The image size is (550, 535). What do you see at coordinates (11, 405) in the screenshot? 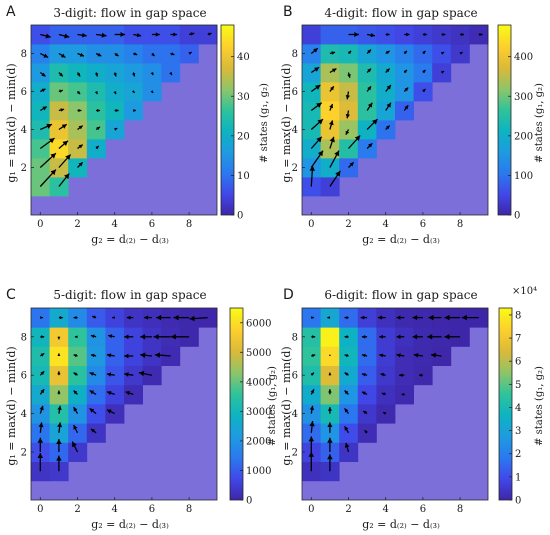
I see `y-axis-label-c: g₁ = max(d) − min(d)` at bounding box center [11, 405].